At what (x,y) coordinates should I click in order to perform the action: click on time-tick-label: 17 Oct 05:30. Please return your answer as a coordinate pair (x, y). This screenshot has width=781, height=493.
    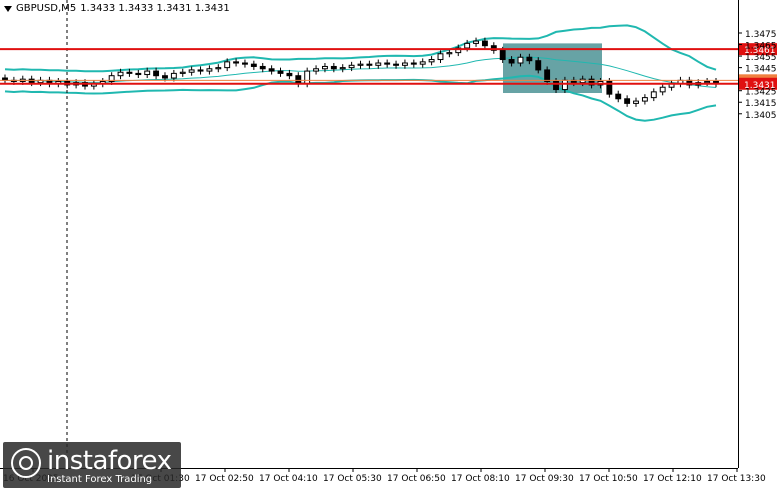
    Looking at the image, I should click on (352, 479).